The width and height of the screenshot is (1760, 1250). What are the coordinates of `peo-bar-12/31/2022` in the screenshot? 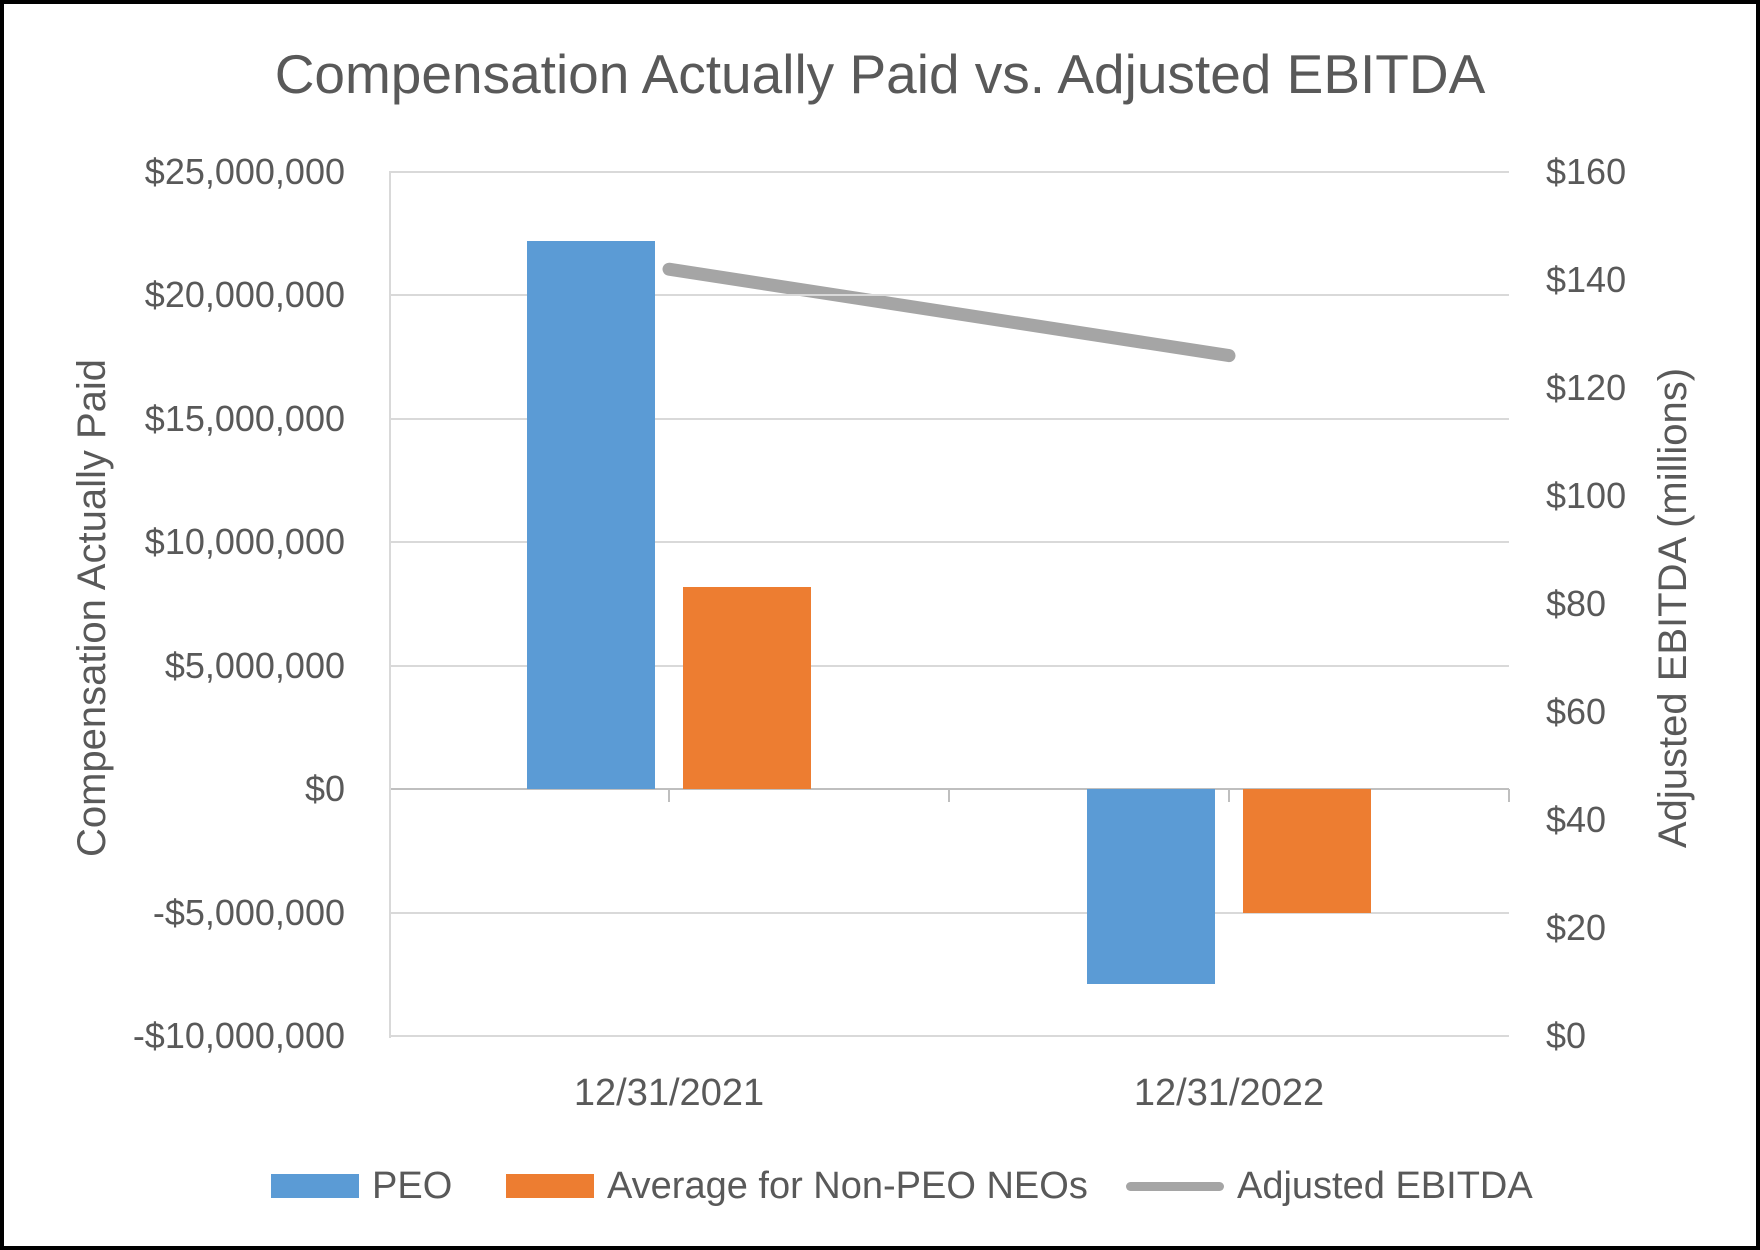 It's located at (1151, 887).